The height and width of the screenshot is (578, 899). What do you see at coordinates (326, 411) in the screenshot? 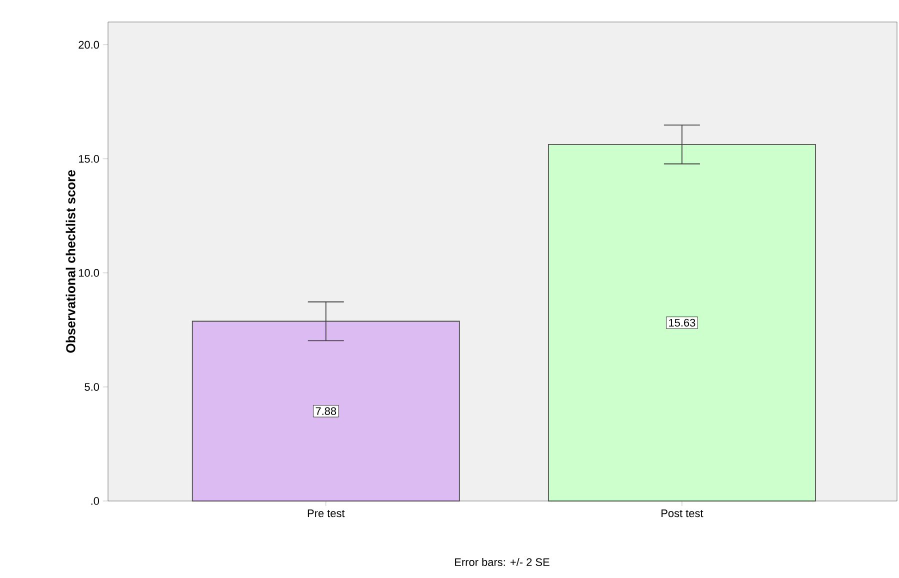
I see `data-label: 7.88` at bounding box center [326, 411].